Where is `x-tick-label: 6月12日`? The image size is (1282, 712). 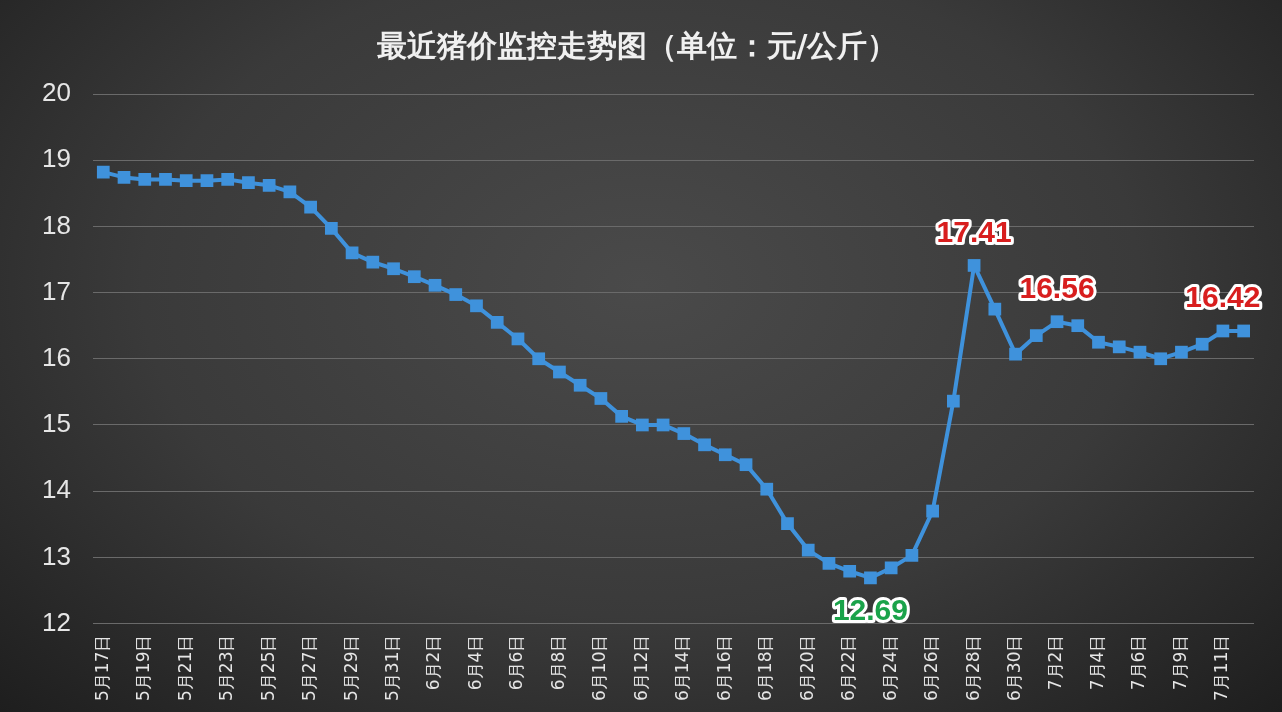
x-tick-label: 6月12日 is located at coordinates (640, 668).